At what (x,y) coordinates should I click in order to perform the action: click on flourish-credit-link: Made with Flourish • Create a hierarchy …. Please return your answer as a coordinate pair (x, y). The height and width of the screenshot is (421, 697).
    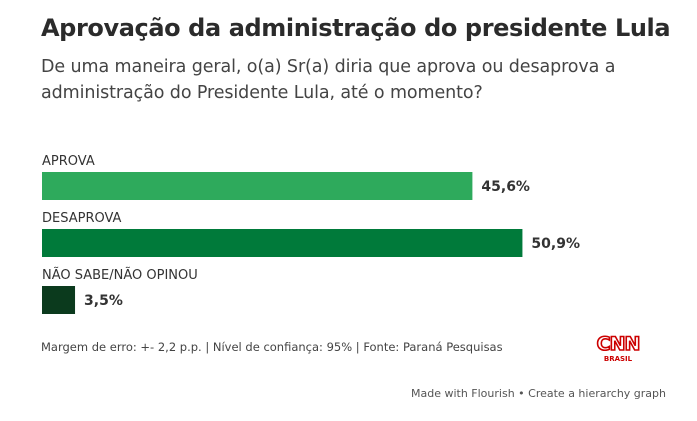
    Looking at the image, I should click on (538, 393).